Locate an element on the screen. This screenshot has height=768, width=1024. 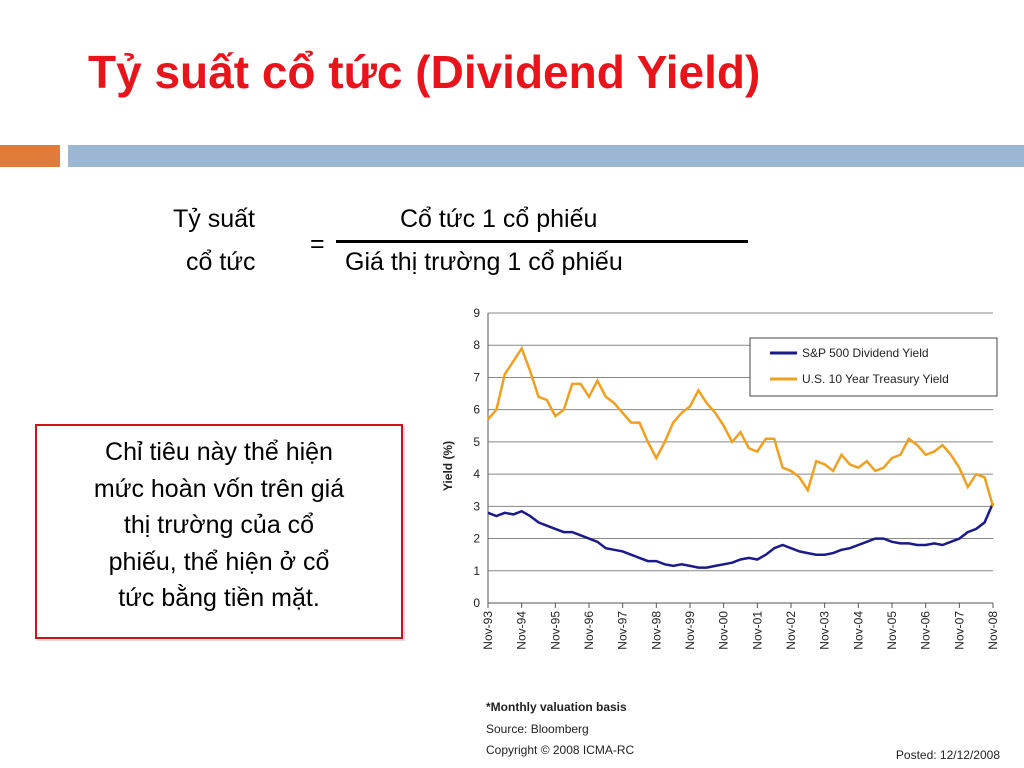
x-tick-label: Nov-95 is located at coordinates (555, 630).